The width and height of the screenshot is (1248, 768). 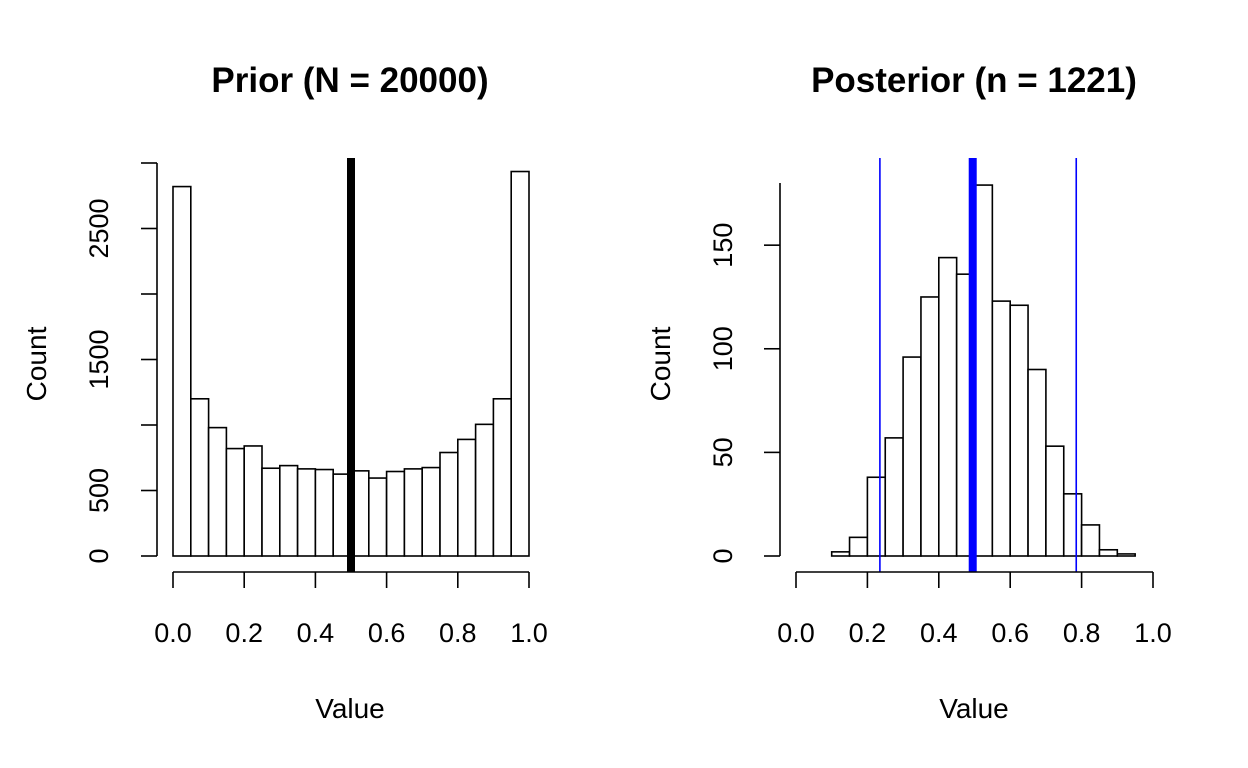 What do you see at coordinates (350, 708) in the screenshot?
I see `prior-x-axis-label: Value` at bounding box center [350, 708].